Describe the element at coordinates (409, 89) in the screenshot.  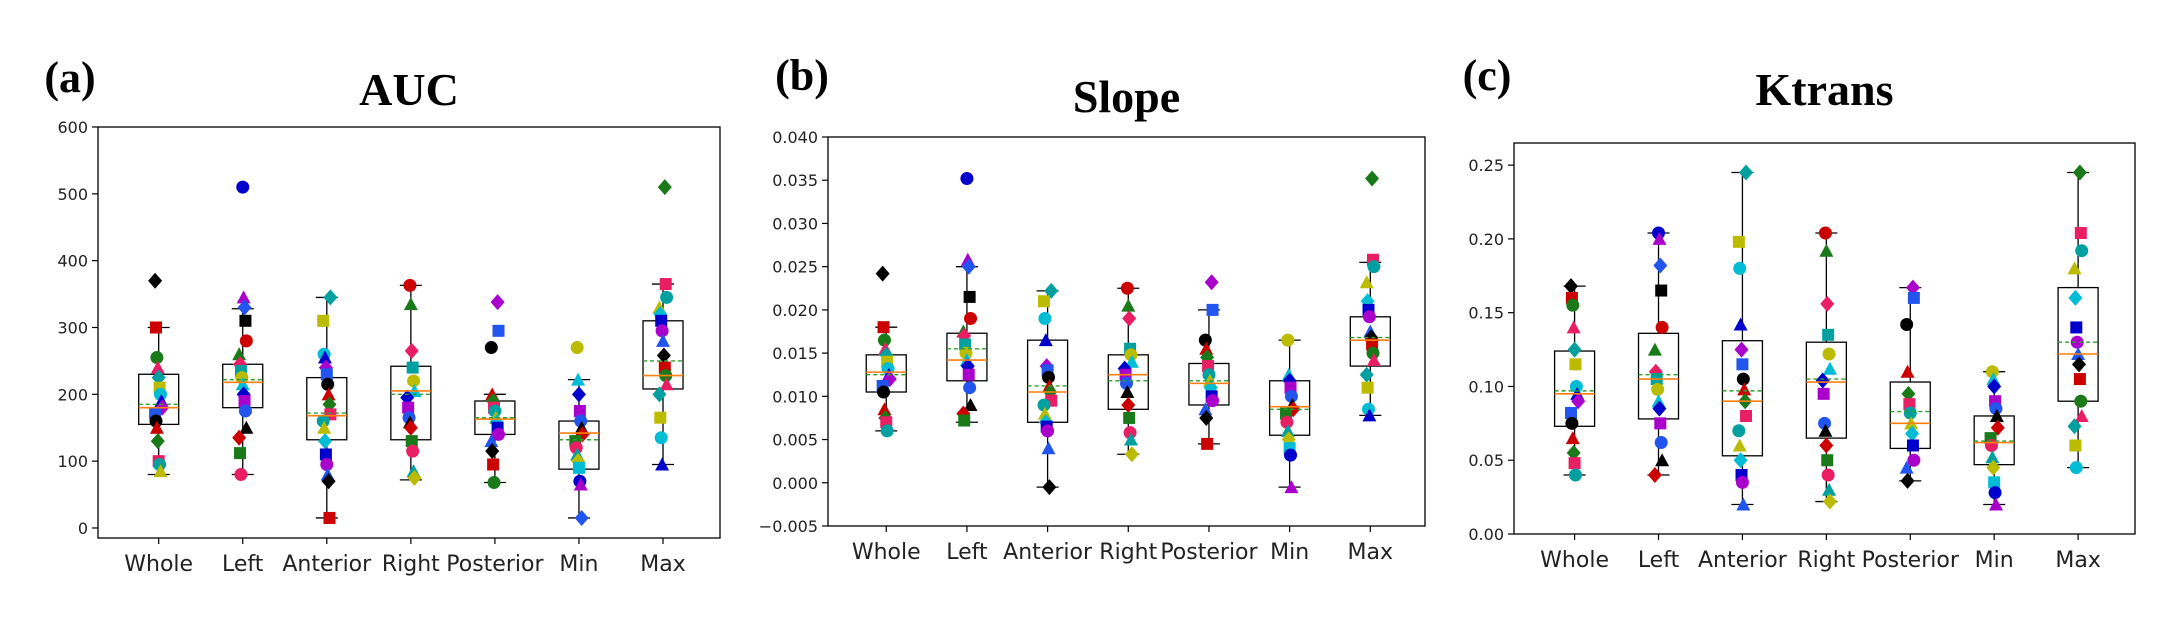
I see `chart-title: AUC` at that location.